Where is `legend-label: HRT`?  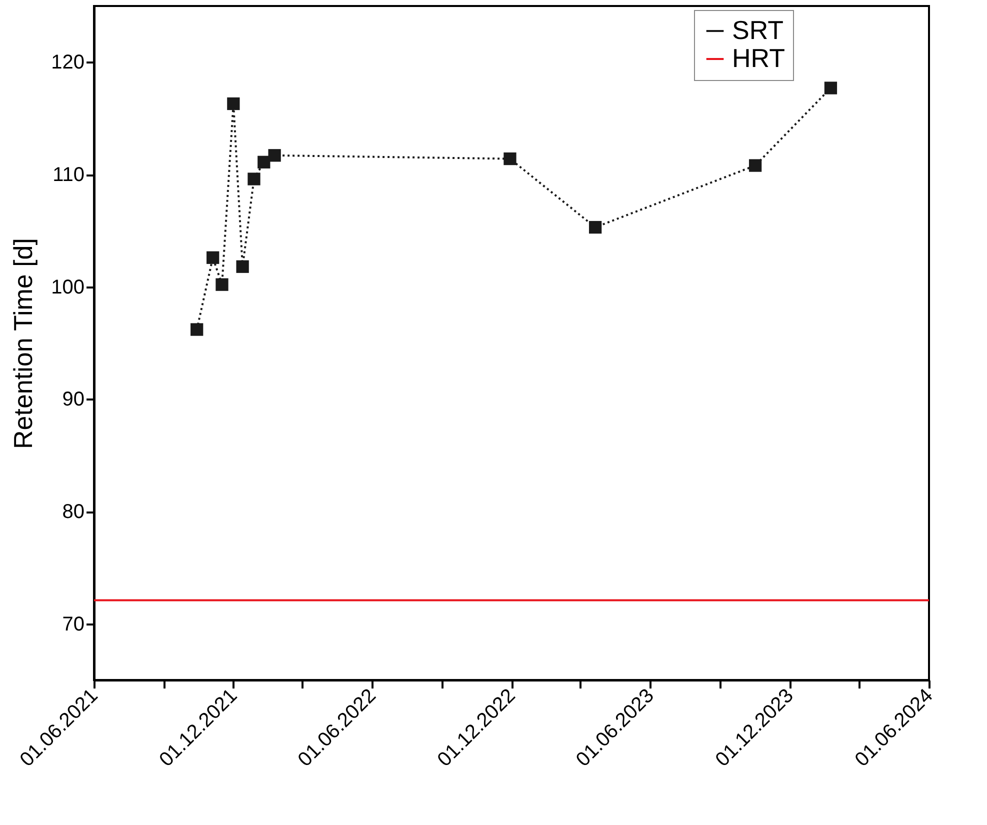
legend-label: HRT is located at coordinates (759, 58).